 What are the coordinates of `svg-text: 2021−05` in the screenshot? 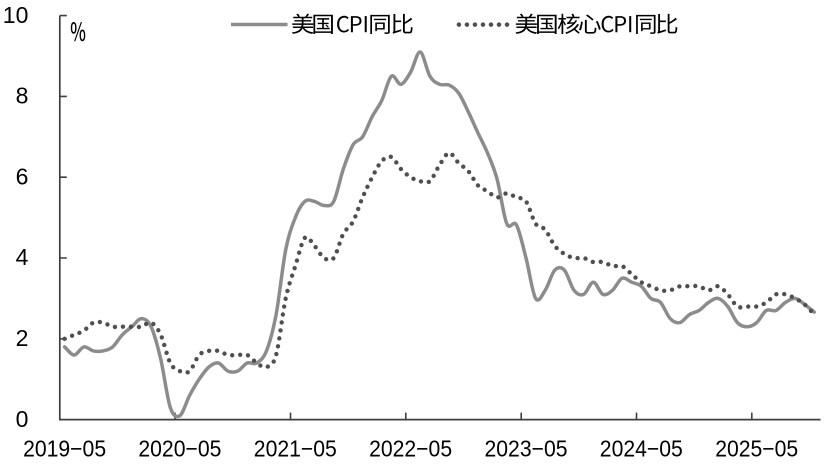 It's located at (295, 449).